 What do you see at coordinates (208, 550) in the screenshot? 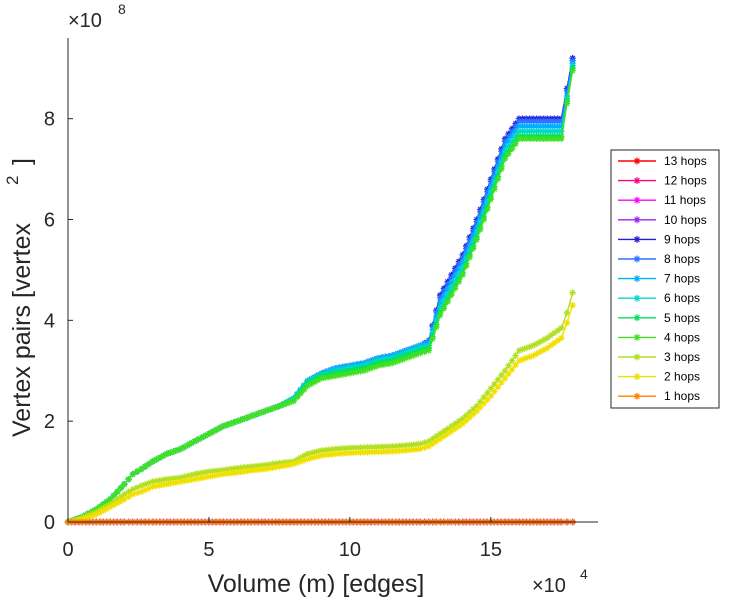
I see `x-tick-label: 5` at bounding box center [208, 550].